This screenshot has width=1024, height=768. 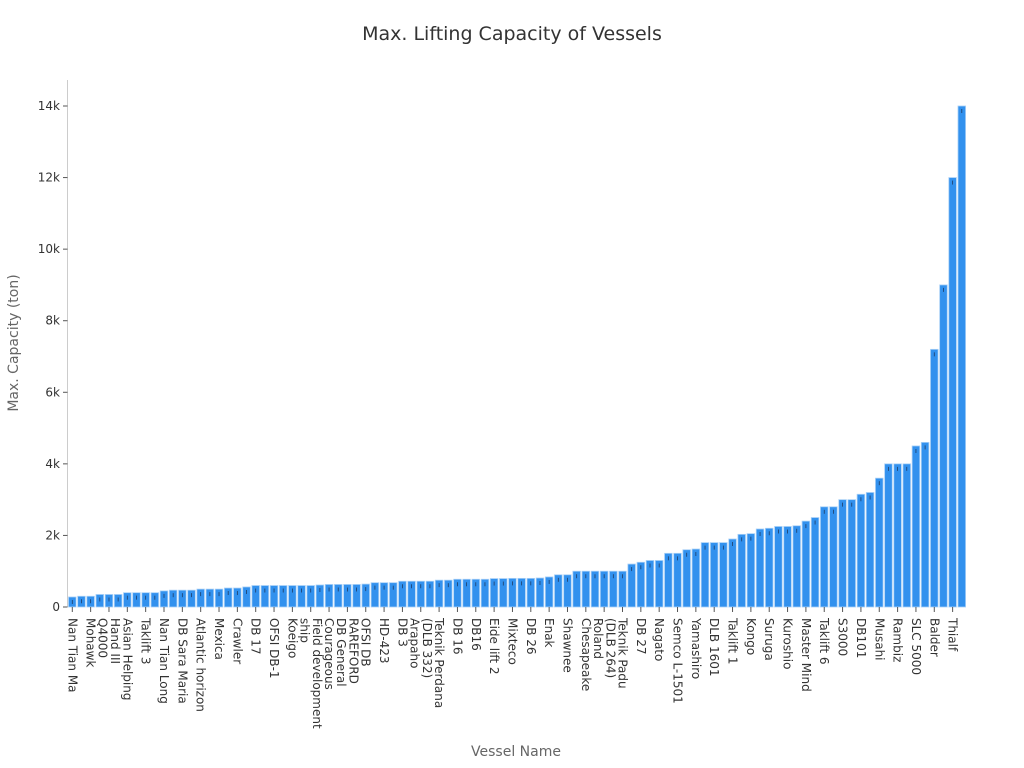 What do you see at coordinates (201, 665) in the screenshot?
I see `x-tick-label-line: Atlantic horizon` at bounding box center [201, 665].